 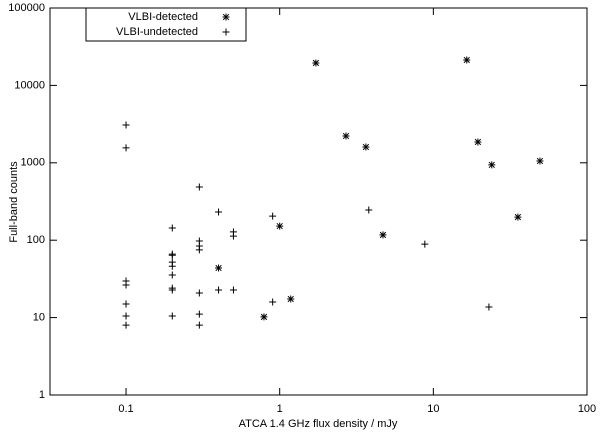 What do you see at coordinates (39, 318) in the screenshot?
I see `y-tick-label: 10` at bounding box center [39, 318].